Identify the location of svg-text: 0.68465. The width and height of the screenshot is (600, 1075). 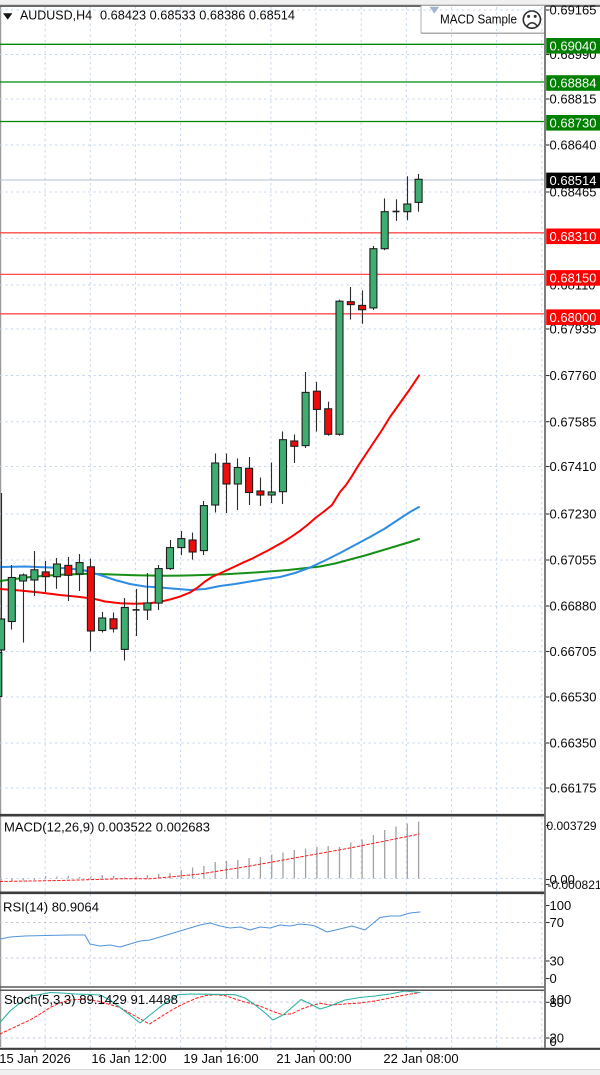
(573, 192).